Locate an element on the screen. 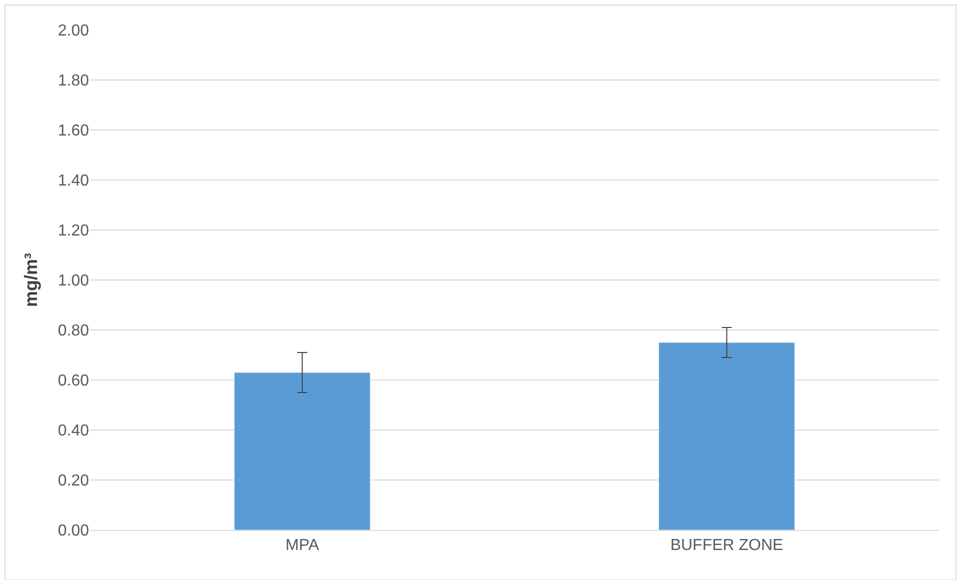 This screenshot has width=959, height=580. y-tick-label: 2.00 is located at coordinates (74, 31).